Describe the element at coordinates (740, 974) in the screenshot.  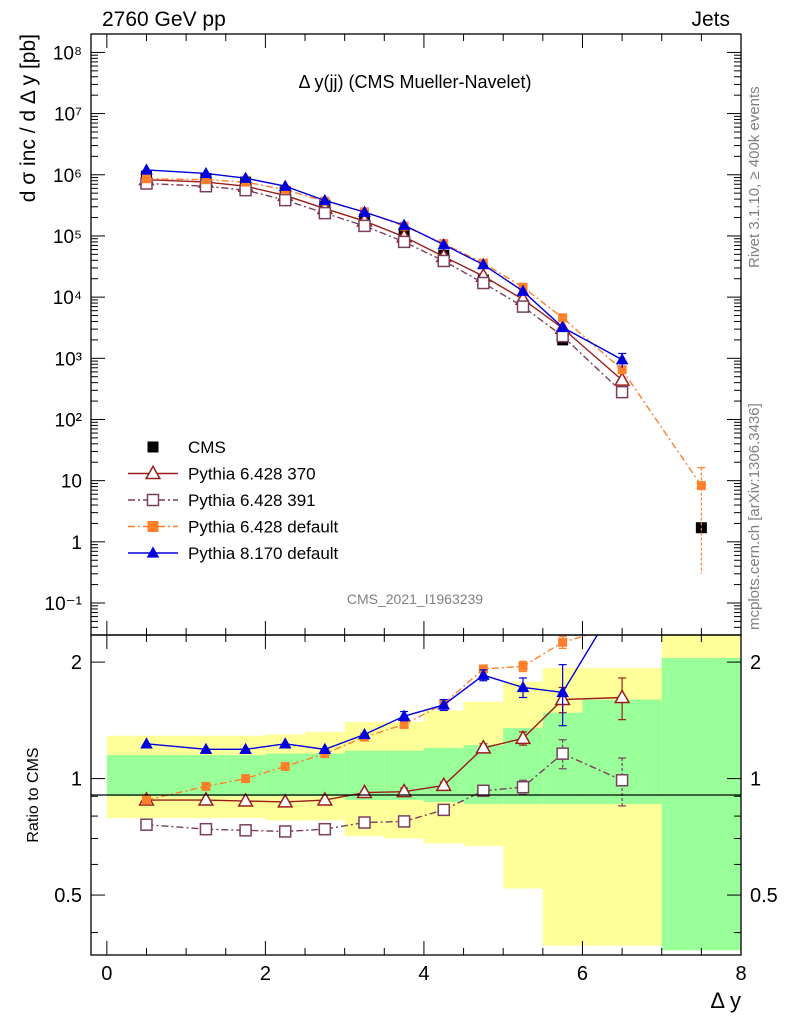
I see `x-tick-label: 8` at that location.